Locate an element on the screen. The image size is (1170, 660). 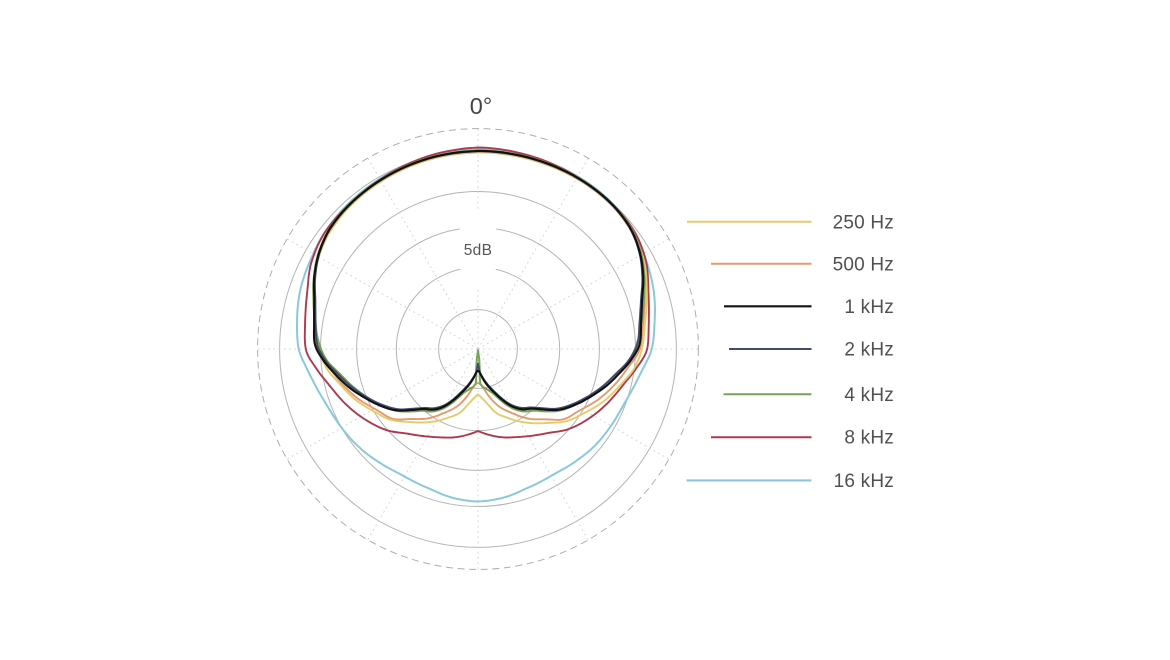
svg-text: 1 kHz is located at coordinates (869, 307).